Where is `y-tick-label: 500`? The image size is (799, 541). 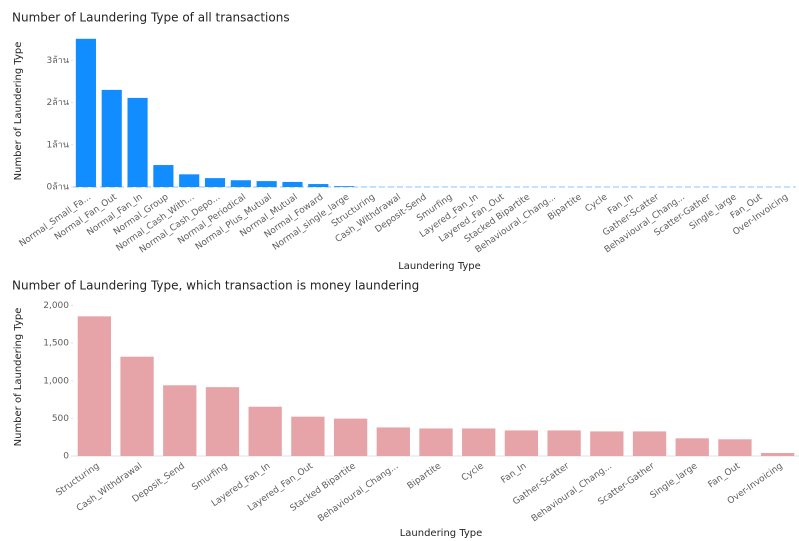
y-tick-label: 500 is located at coordinates (60, 419).